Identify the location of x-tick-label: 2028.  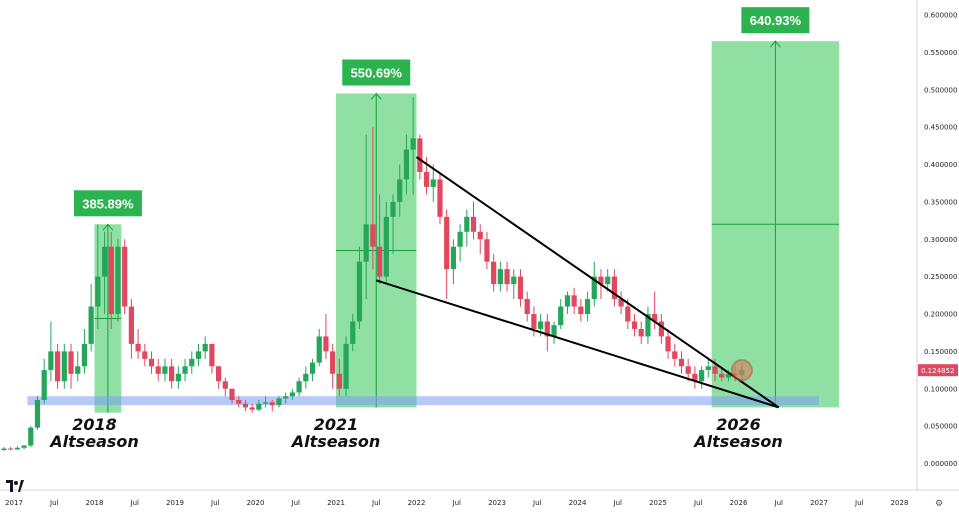
(900, 503).